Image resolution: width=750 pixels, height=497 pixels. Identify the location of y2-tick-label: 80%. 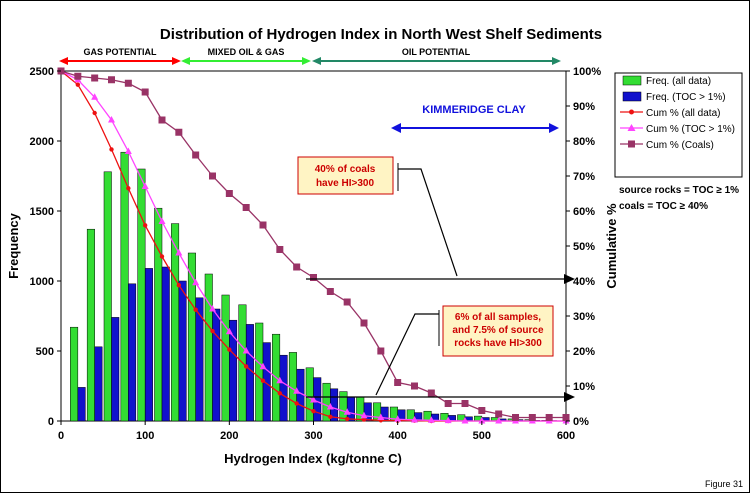
(584, 142).